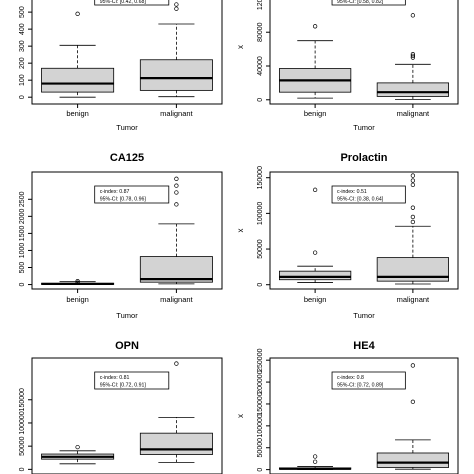  What do you see at coordinates (260, 5) in the screenshot?
I see `y-tick-label: 120000` at bounding box center [260, 5].